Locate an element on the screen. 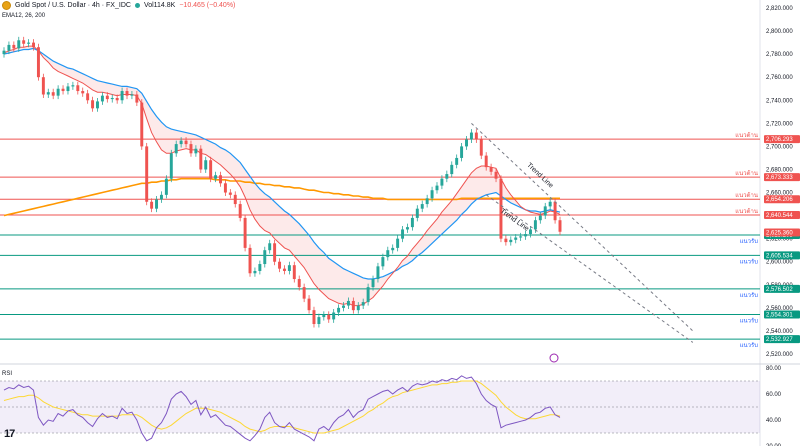 The image size is (800, 446). y-tick-label: 2,540.000 is located at coordinates (779, 332).